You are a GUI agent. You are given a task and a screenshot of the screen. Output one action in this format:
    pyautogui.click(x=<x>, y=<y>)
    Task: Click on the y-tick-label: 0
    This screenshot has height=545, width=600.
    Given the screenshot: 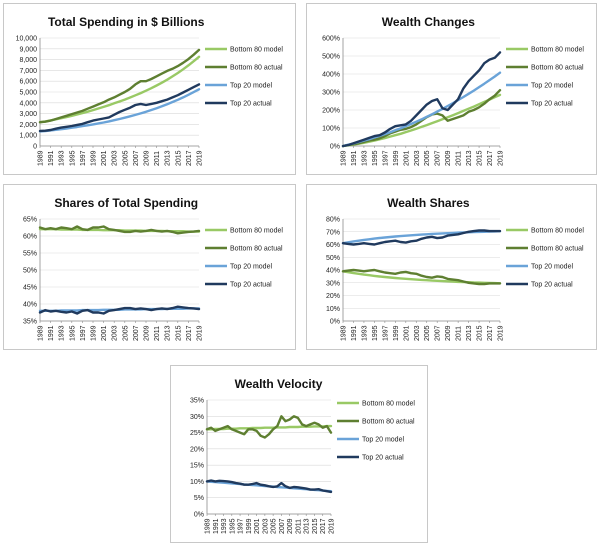 What is the action you would take?
    pyautogui.click(x=35, y=147)
    